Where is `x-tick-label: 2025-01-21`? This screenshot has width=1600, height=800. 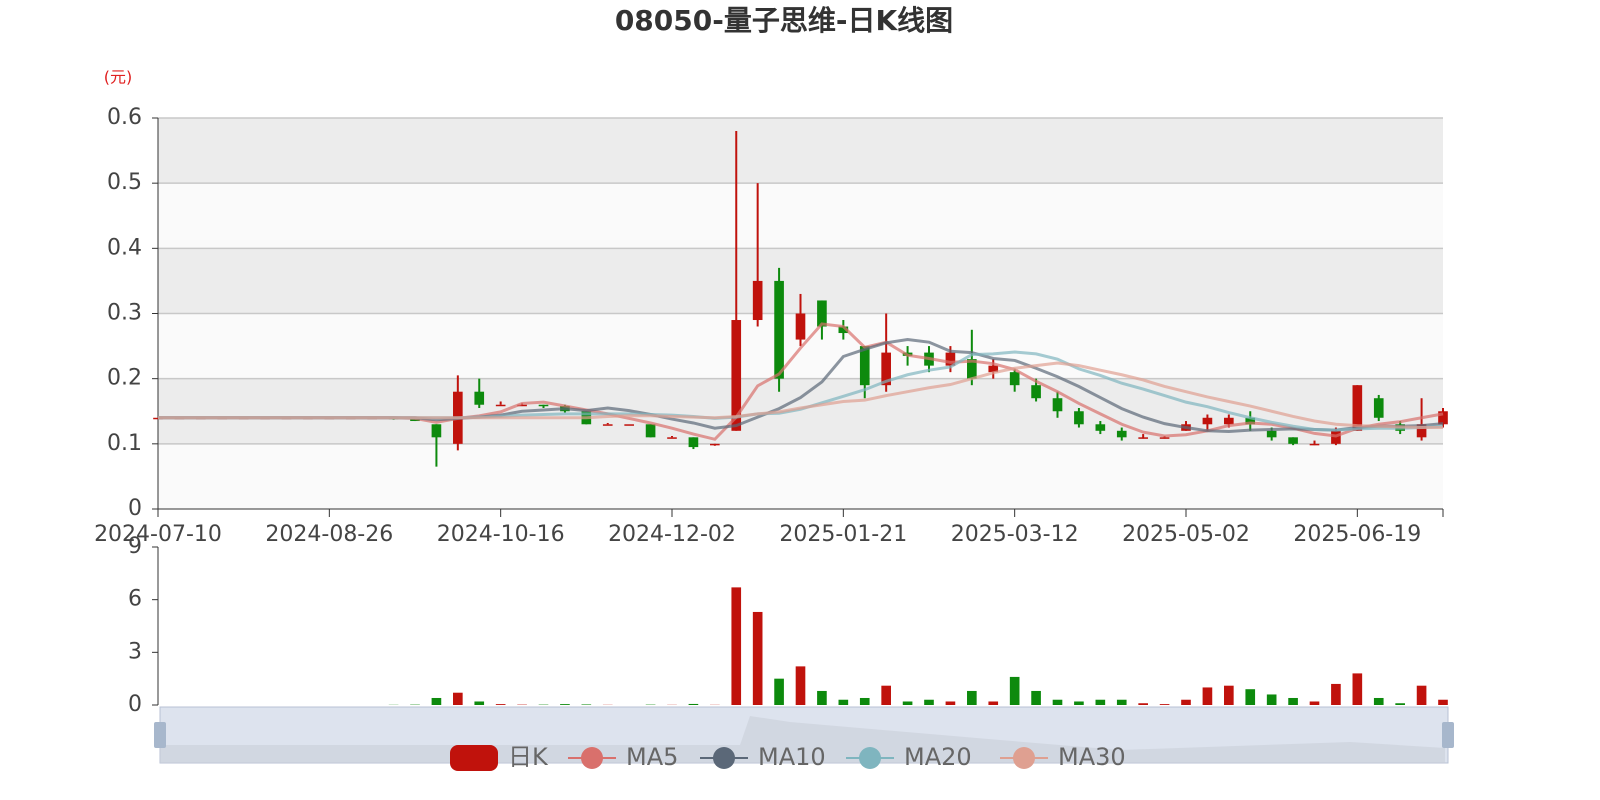 x-tick-label: 2025-01-21 is located at coordinates (843, 534).